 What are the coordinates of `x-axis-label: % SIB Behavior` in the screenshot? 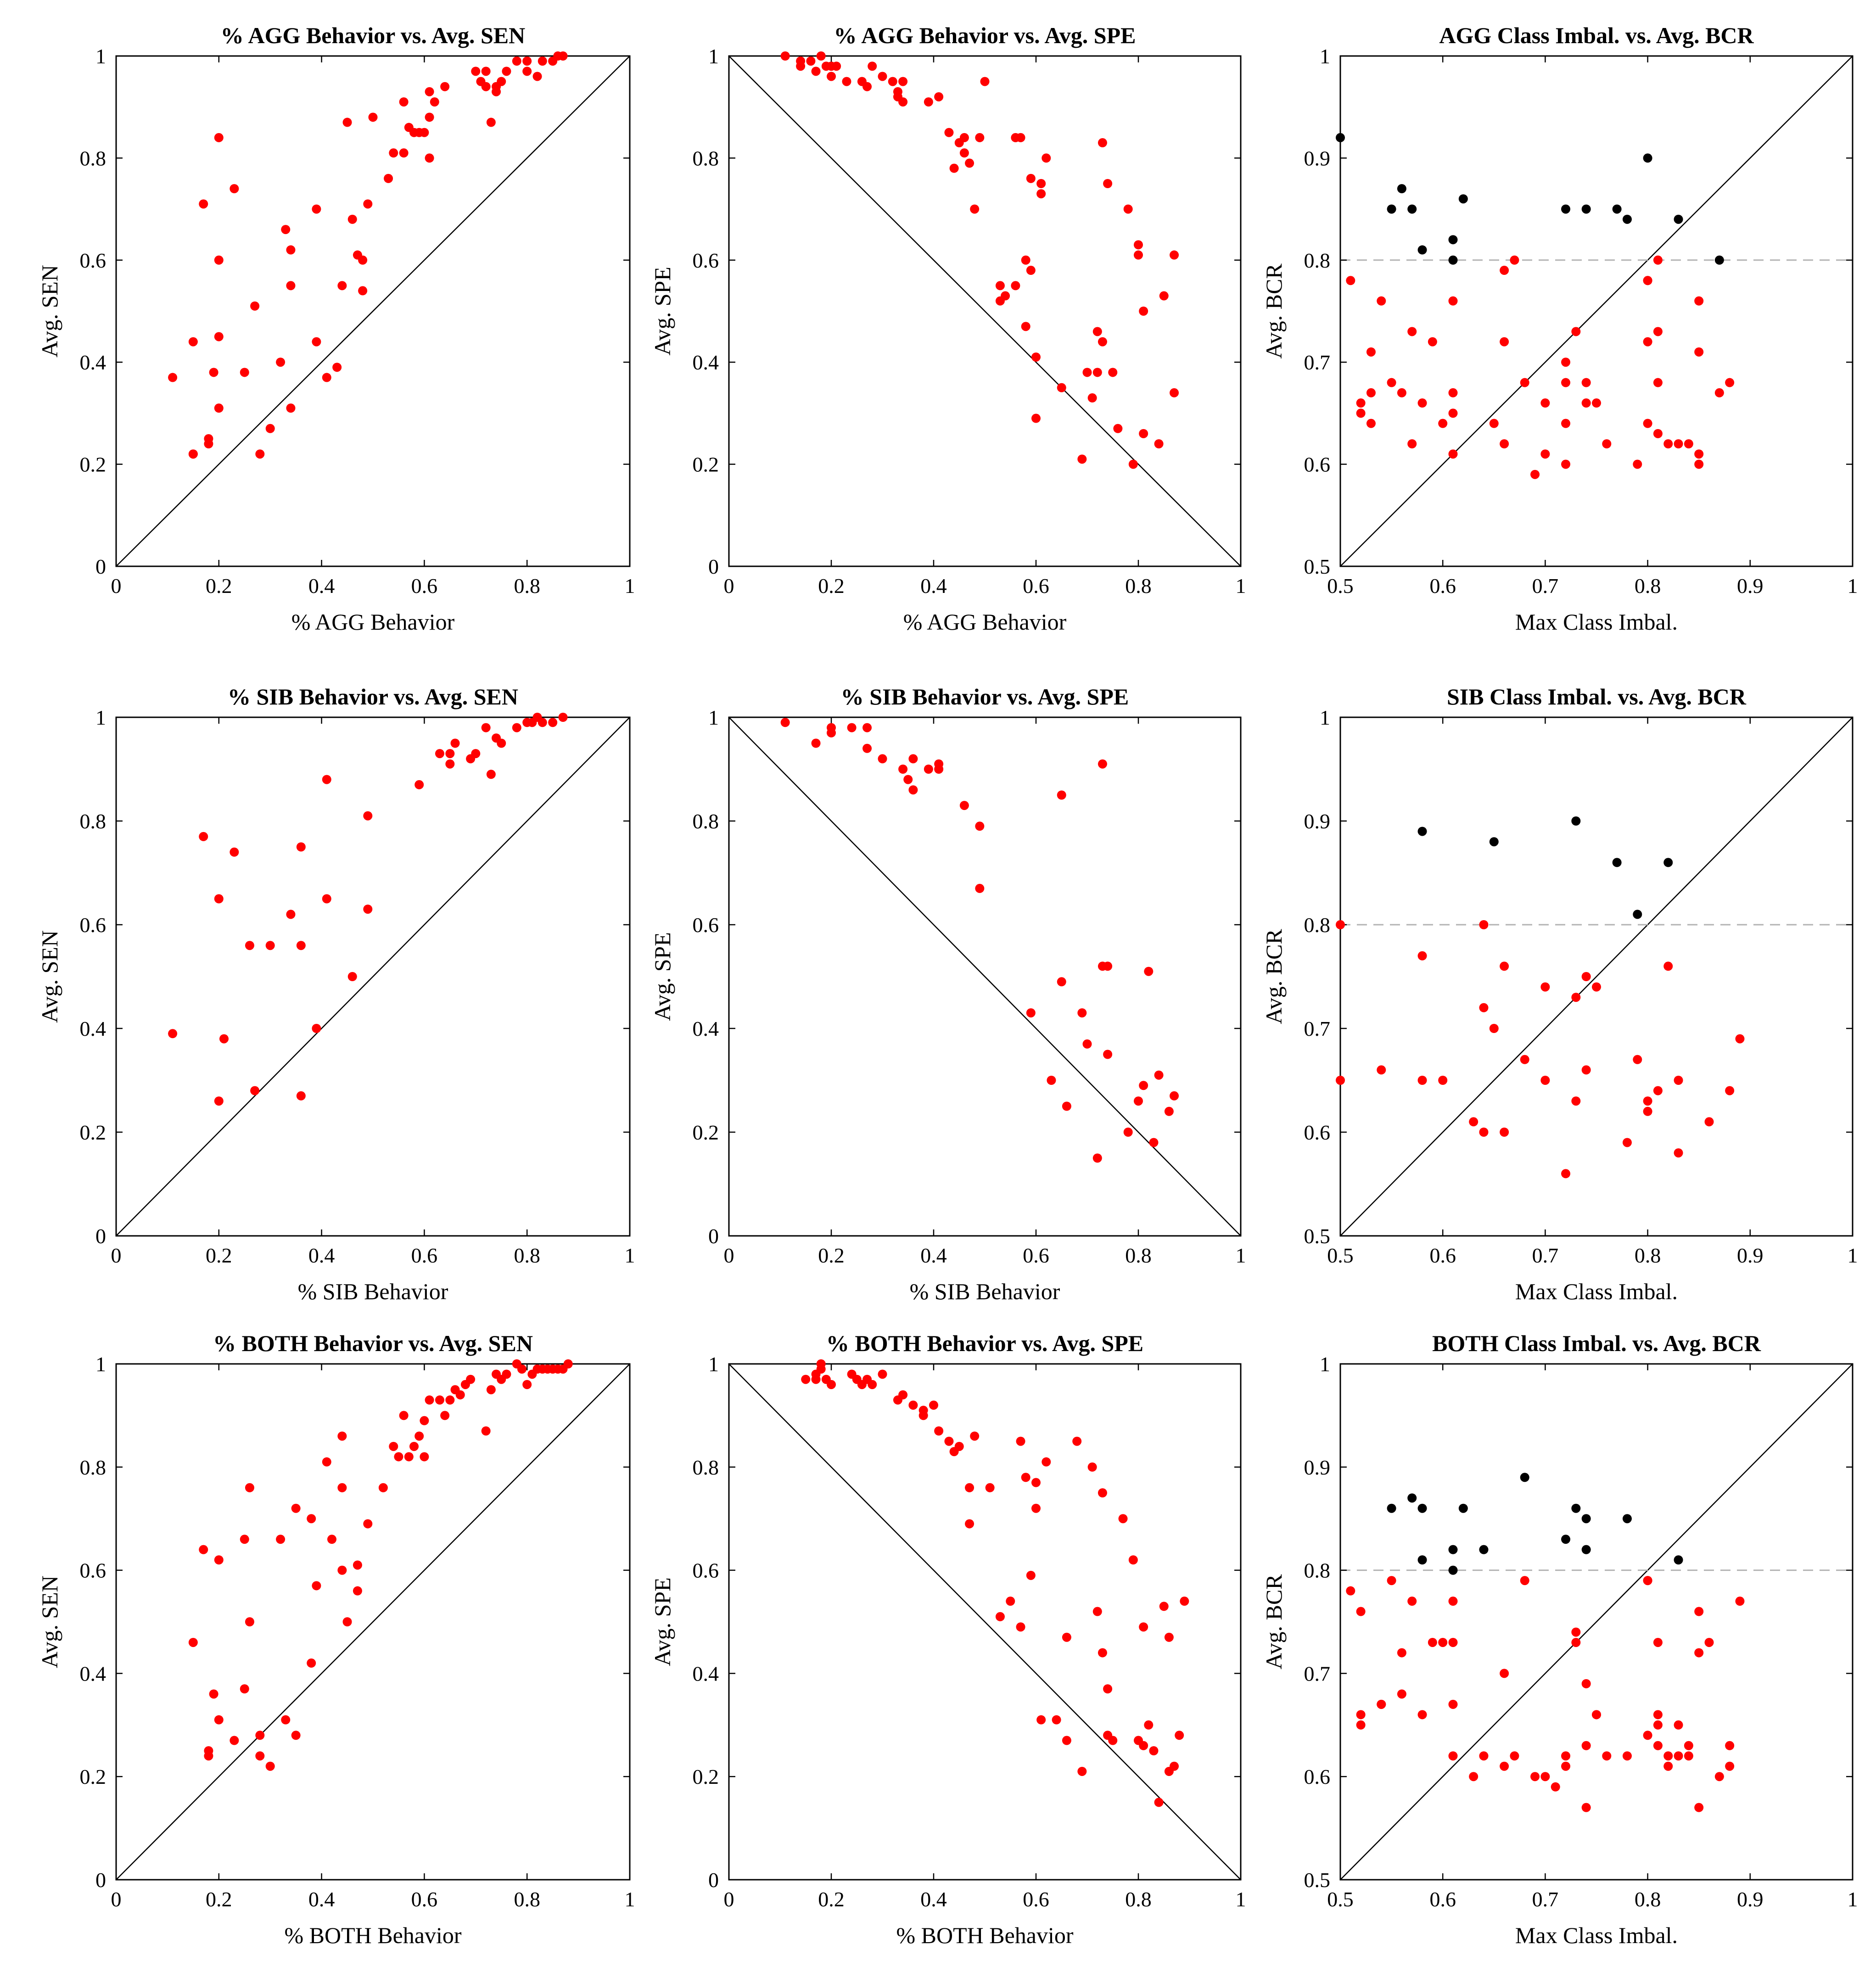 It's located at (373, 1291).